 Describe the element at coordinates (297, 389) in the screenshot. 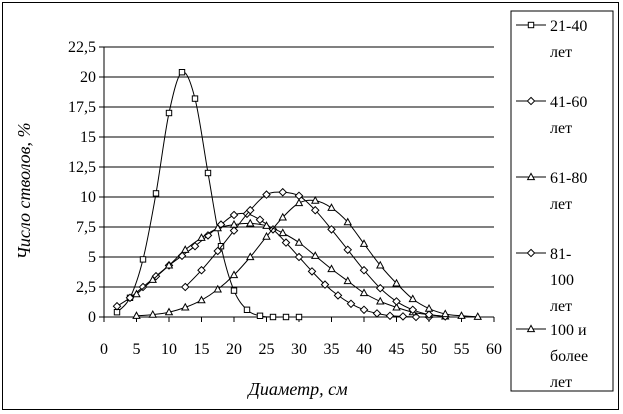

I see `x-axis-title: Диаметр, см` at that location.